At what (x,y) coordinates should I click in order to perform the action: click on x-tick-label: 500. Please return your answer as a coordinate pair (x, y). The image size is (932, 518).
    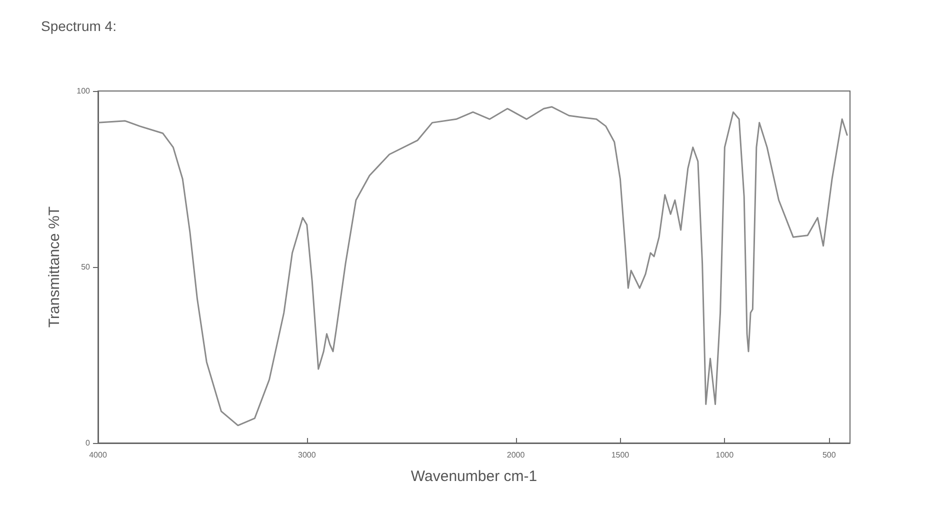
    Looking at the image, I should click on (829, 455).